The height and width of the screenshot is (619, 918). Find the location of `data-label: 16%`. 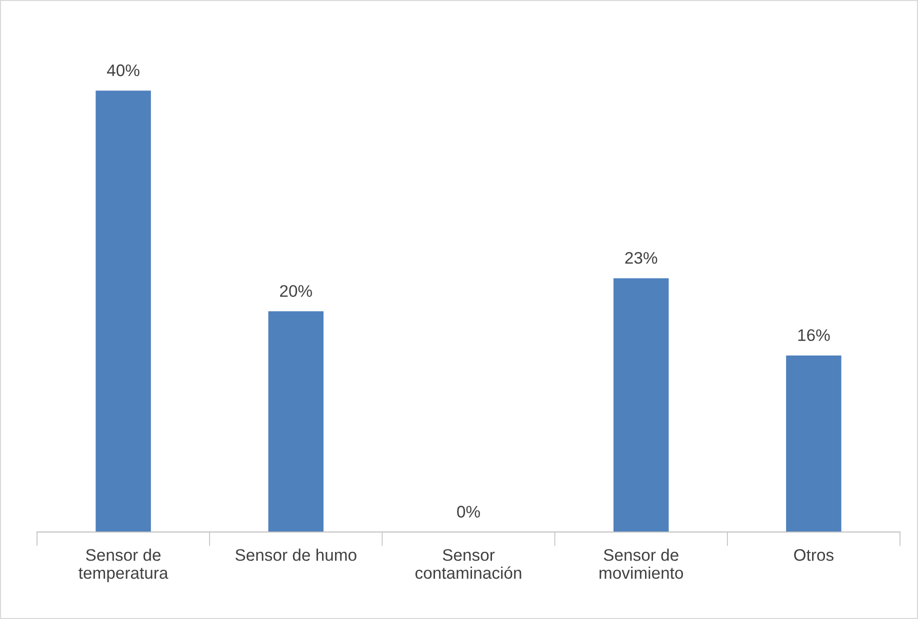

data-label: 16% is located at coordinates (814, 335).